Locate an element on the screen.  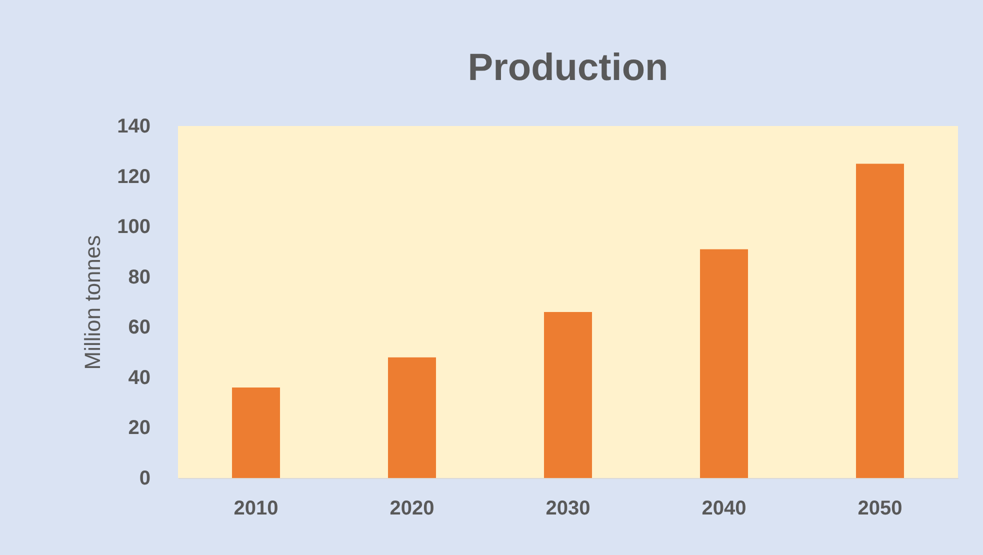
y-tick-label: 80 is located at coordinates (139, 277).